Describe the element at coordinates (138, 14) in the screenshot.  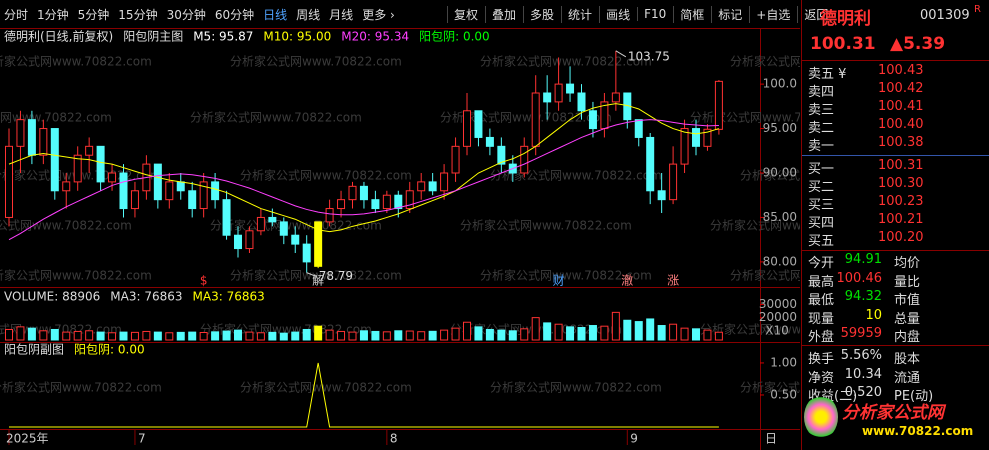
I see `period-button: 15分钟` at that location.